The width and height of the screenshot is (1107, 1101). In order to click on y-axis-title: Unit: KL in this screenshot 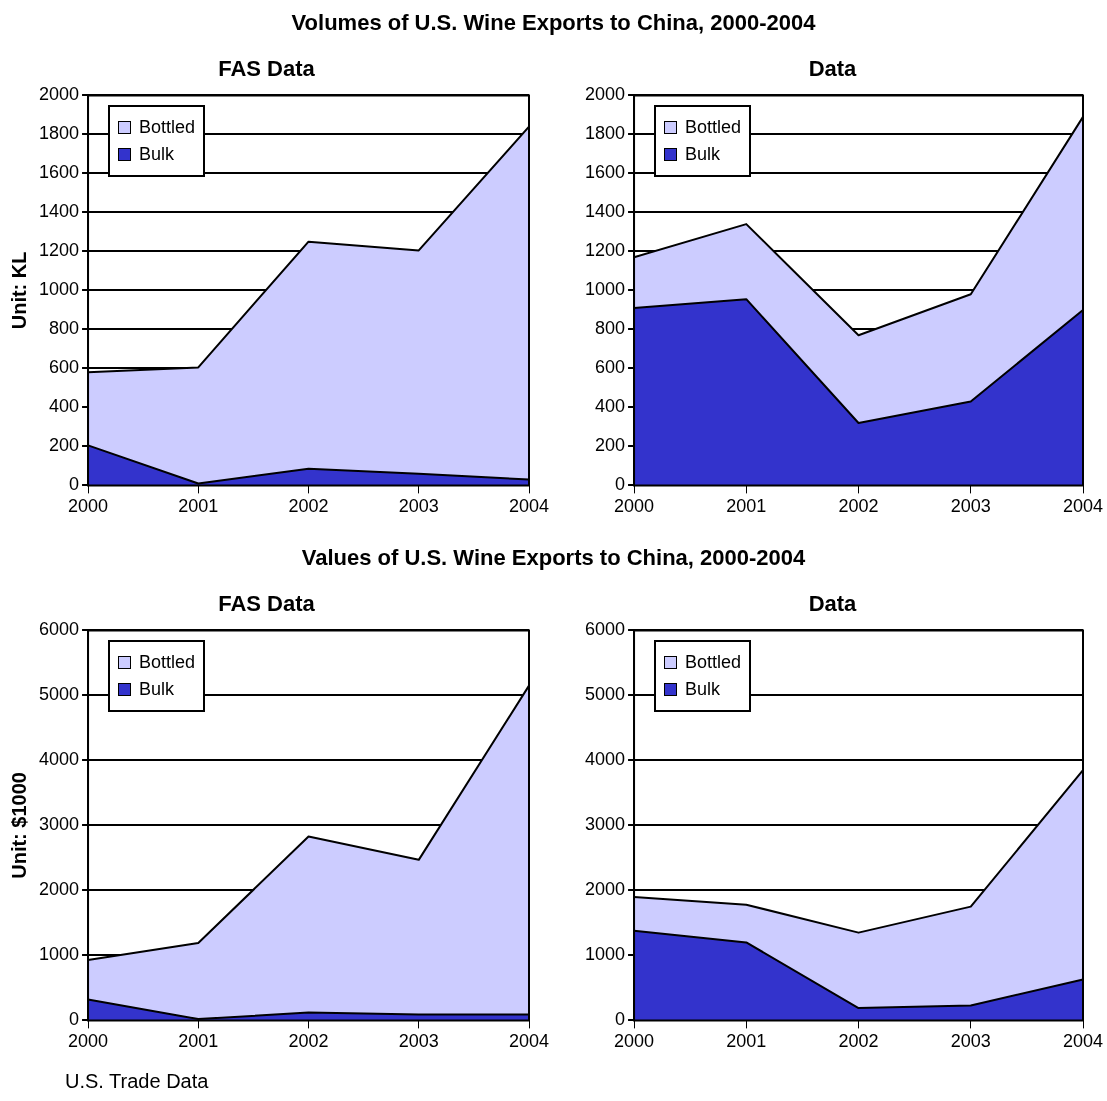, I will do `click(18, 290)`.